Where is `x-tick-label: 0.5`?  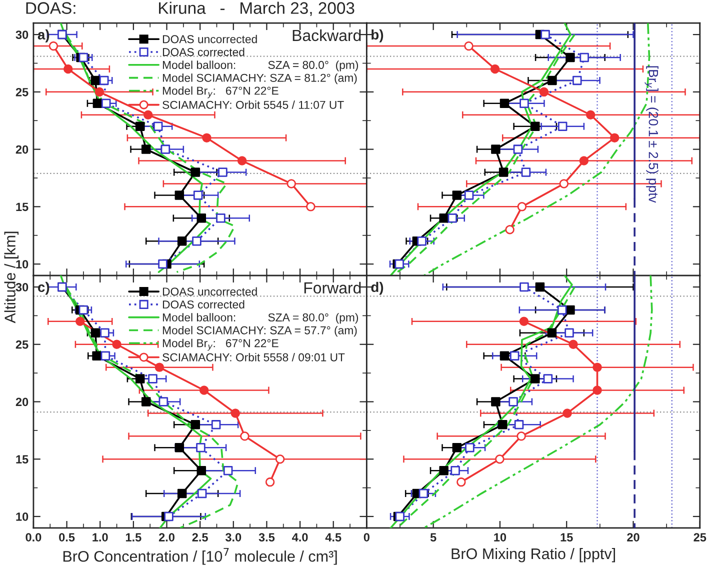 x-tick-label: 0.5 is located at coordinates (67, 537).